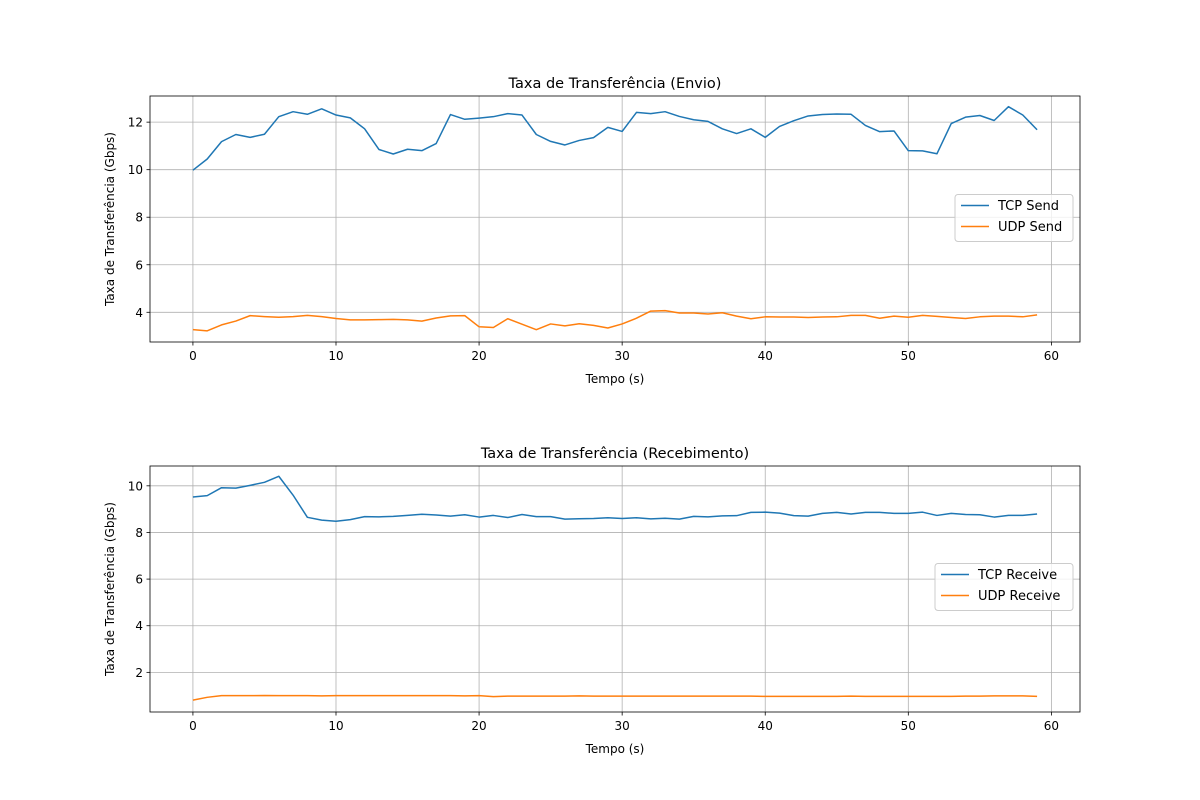 The image size is (1200, 800). Describe the element at coordinates (1030, 227) in the screenshot. I see `legend-label: UDP Send` at that location.